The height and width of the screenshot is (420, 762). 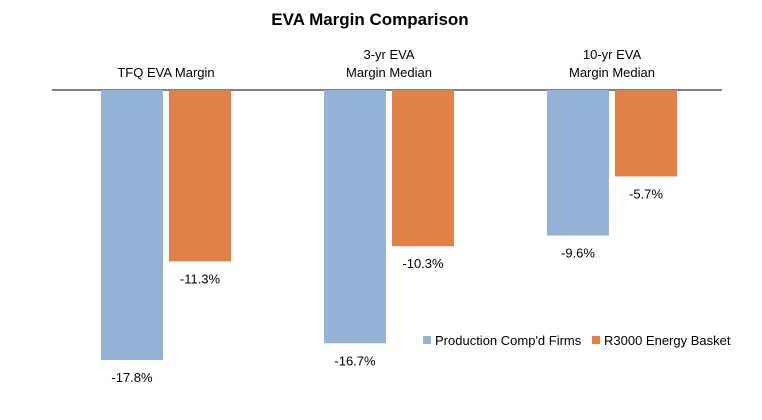 What do you see at coordinates (388, 54) in the screenshot?
I see `category-label: 3-yr EVA` at bounding box center [388, 54].